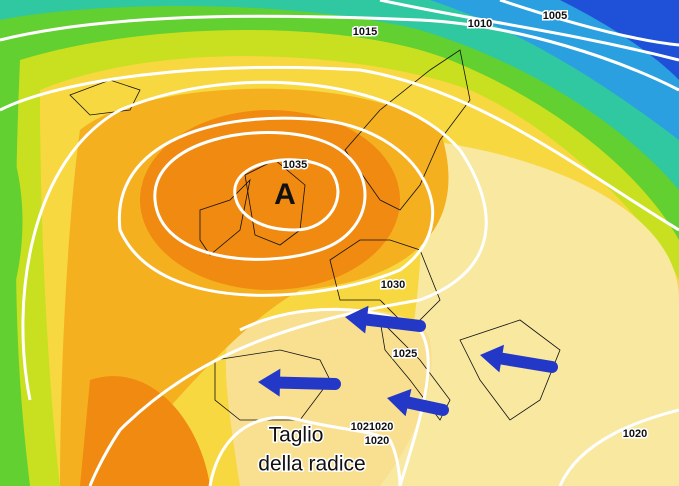 This screenshot has height=486, width=679. Describe the element at coordinates (372, 427) in the screenshot. I see `isobar-label: 1021020` at that location.